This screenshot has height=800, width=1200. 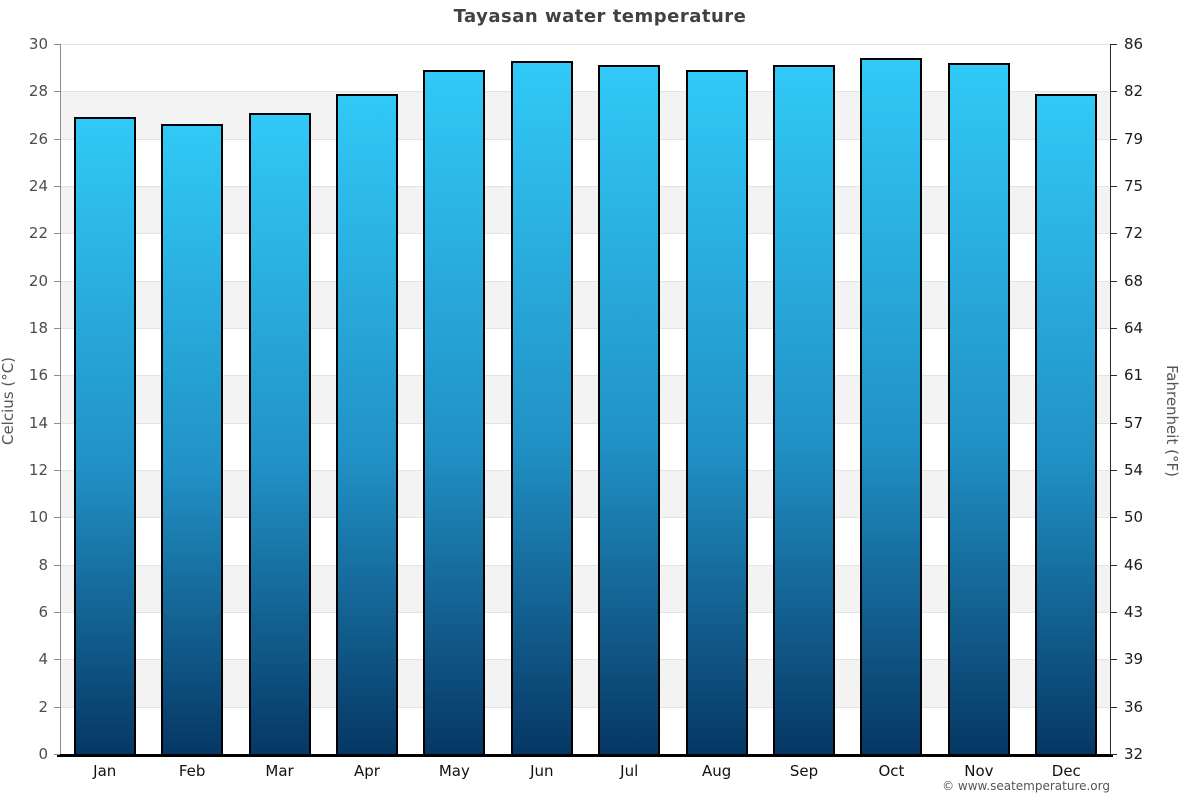 I want to click on left-tick-label: 22, so click(x=38, y=233).